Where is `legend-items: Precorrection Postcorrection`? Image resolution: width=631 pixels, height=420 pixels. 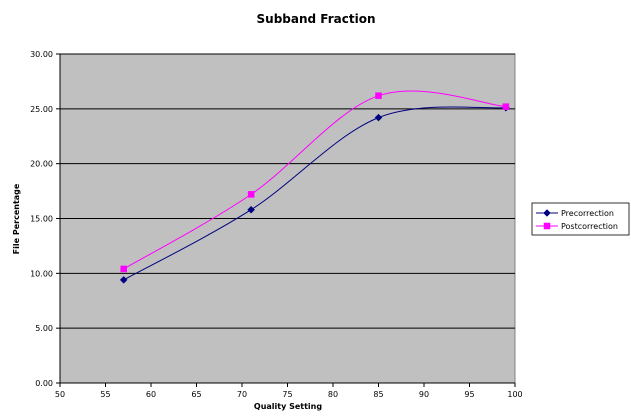
legend-items: Precorrection Postcorrection is located at coordinates (577, 220).